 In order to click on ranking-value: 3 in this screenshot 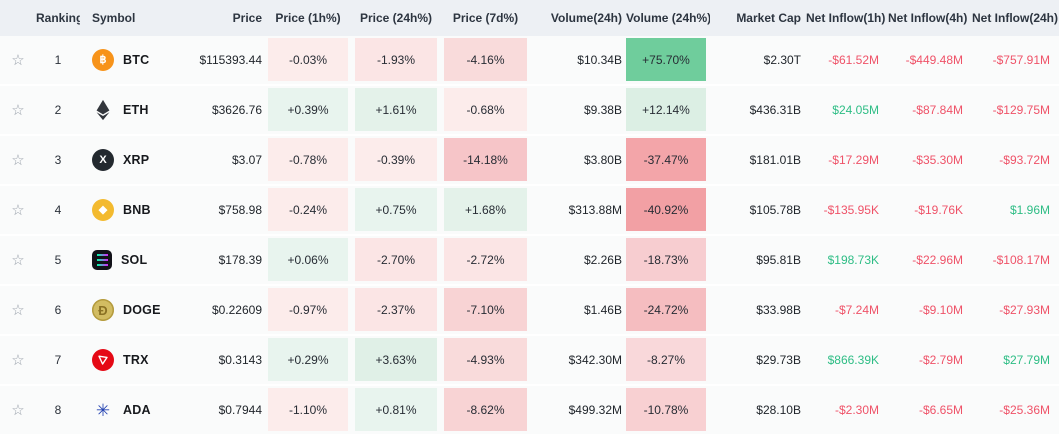, I will do `click(58, 159)`.